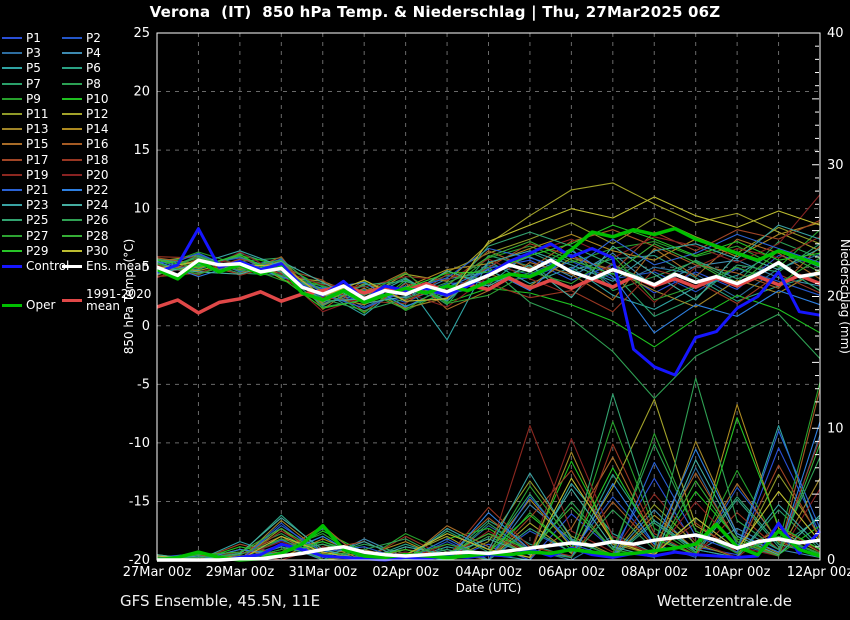  What do you see at coordinates (93, 53) in the screenshot?
I see `legend-label: P4` at bounding box center [93, 53].